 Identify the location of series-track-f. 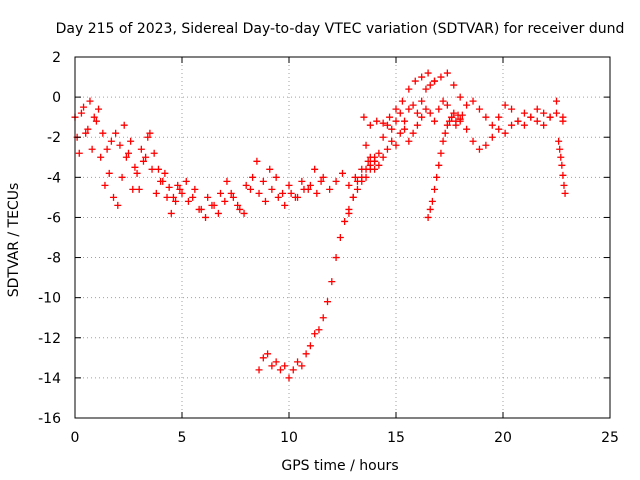
(392, 145).